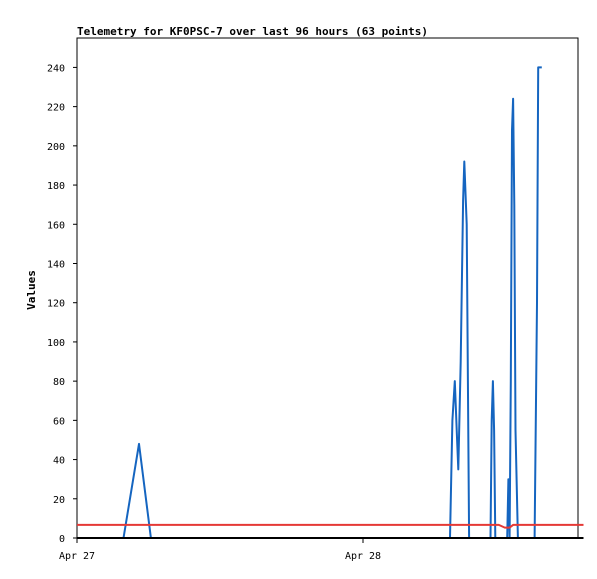 This screenshot has height=579, width=597. I want to click on y-tick-label: 160, so click(56, 225).